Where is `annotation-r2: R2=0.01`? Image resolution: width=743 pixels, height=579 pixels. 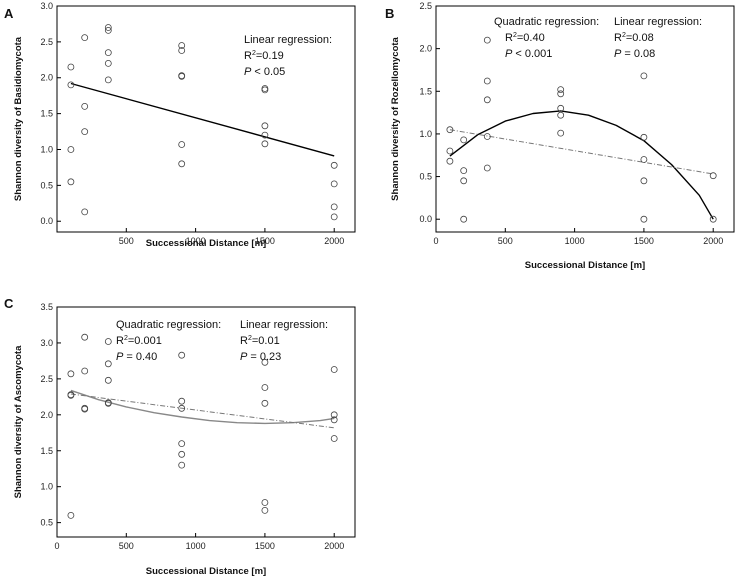
annotation-r2: R2=0.01 is located at coordinates (260, 341).